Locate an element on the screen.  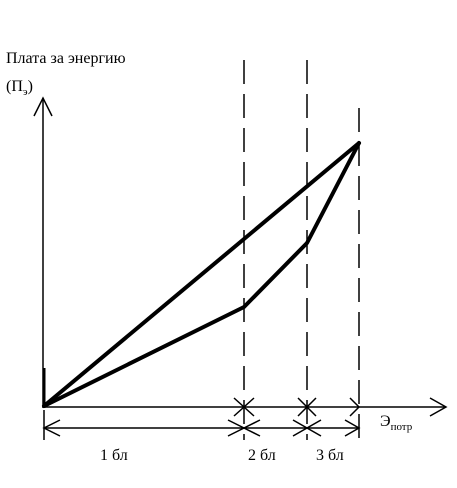
block-label-3: 3 бл is located at coordinates (330, 455).